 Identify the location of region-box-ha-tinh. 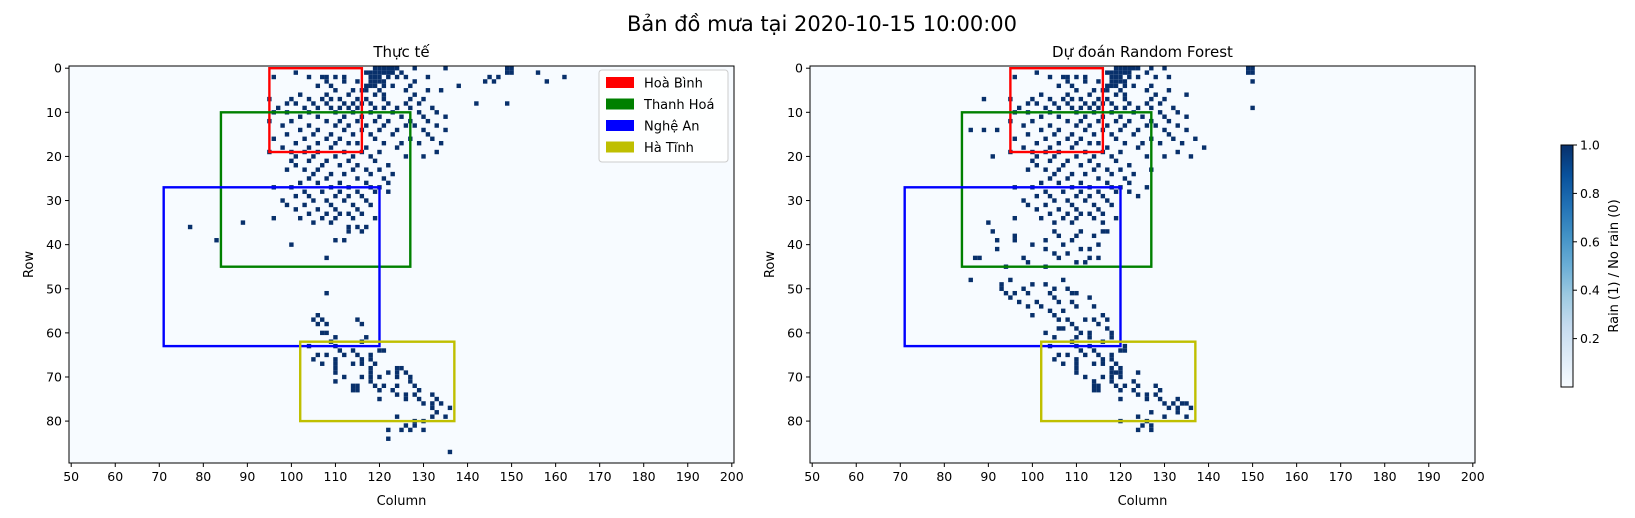
(1118, 381).